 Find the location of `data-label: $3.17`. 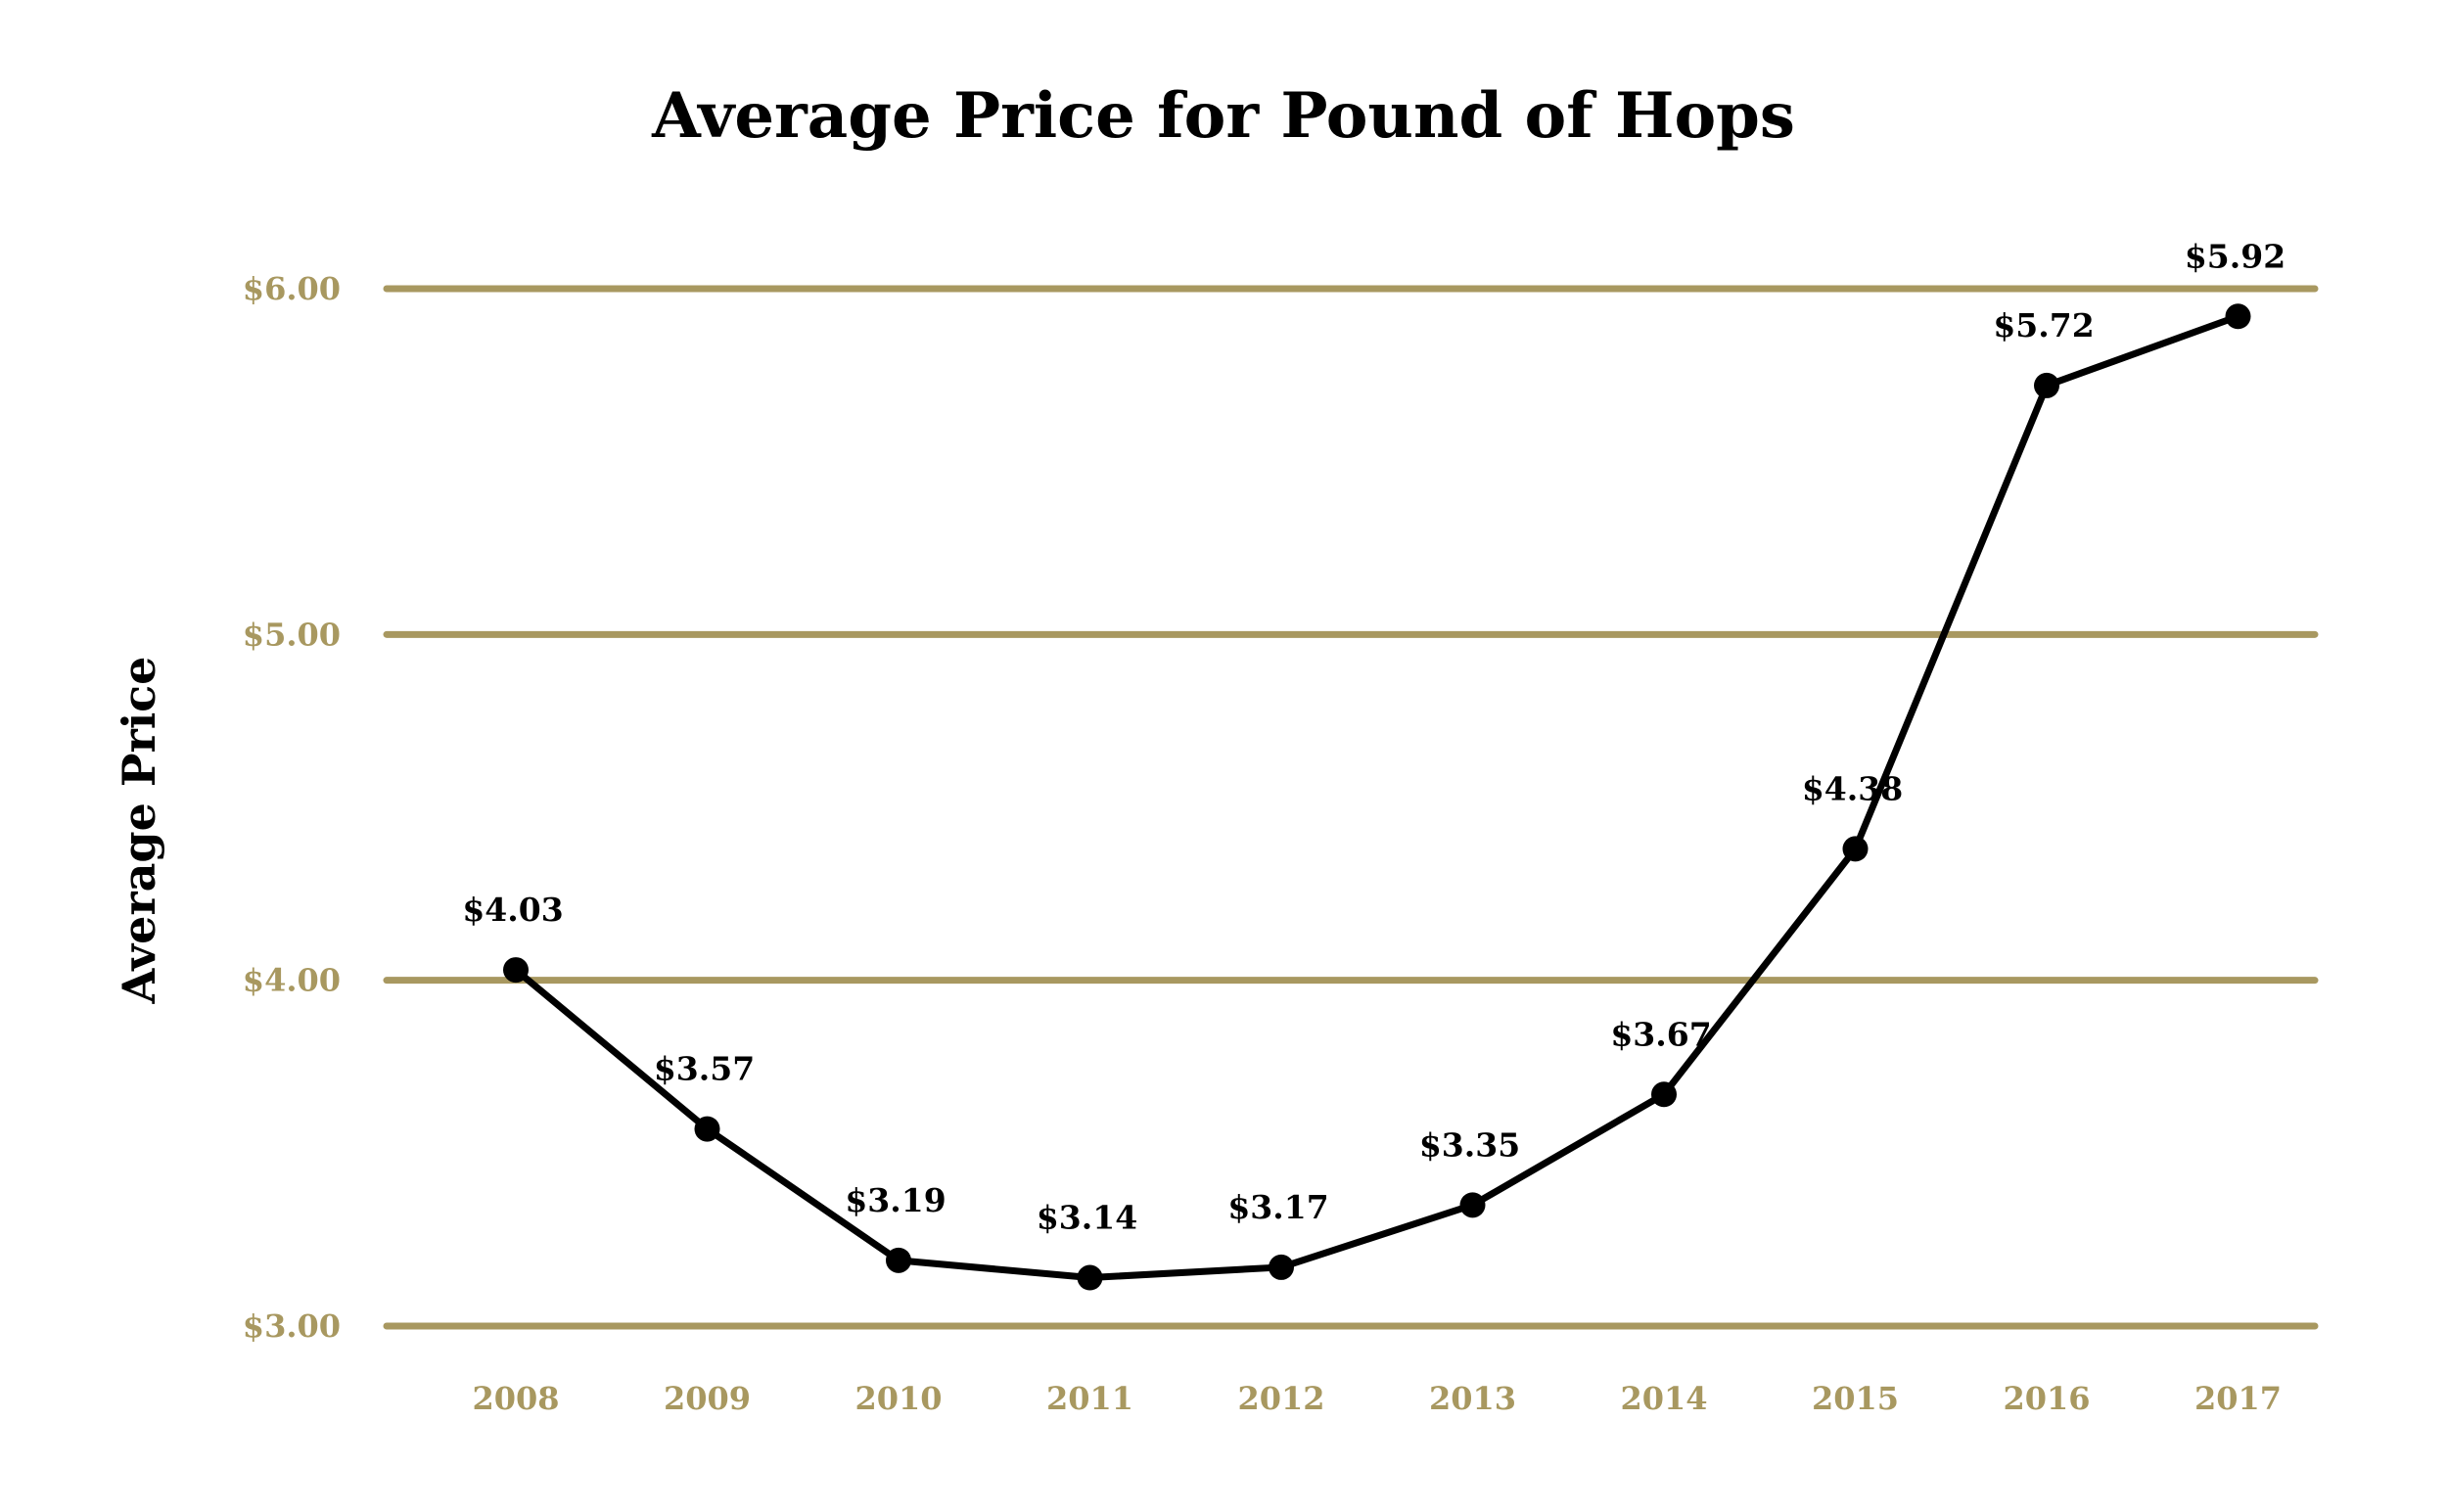

data-label: $3.17 is located at coordinates (1277, 1207).